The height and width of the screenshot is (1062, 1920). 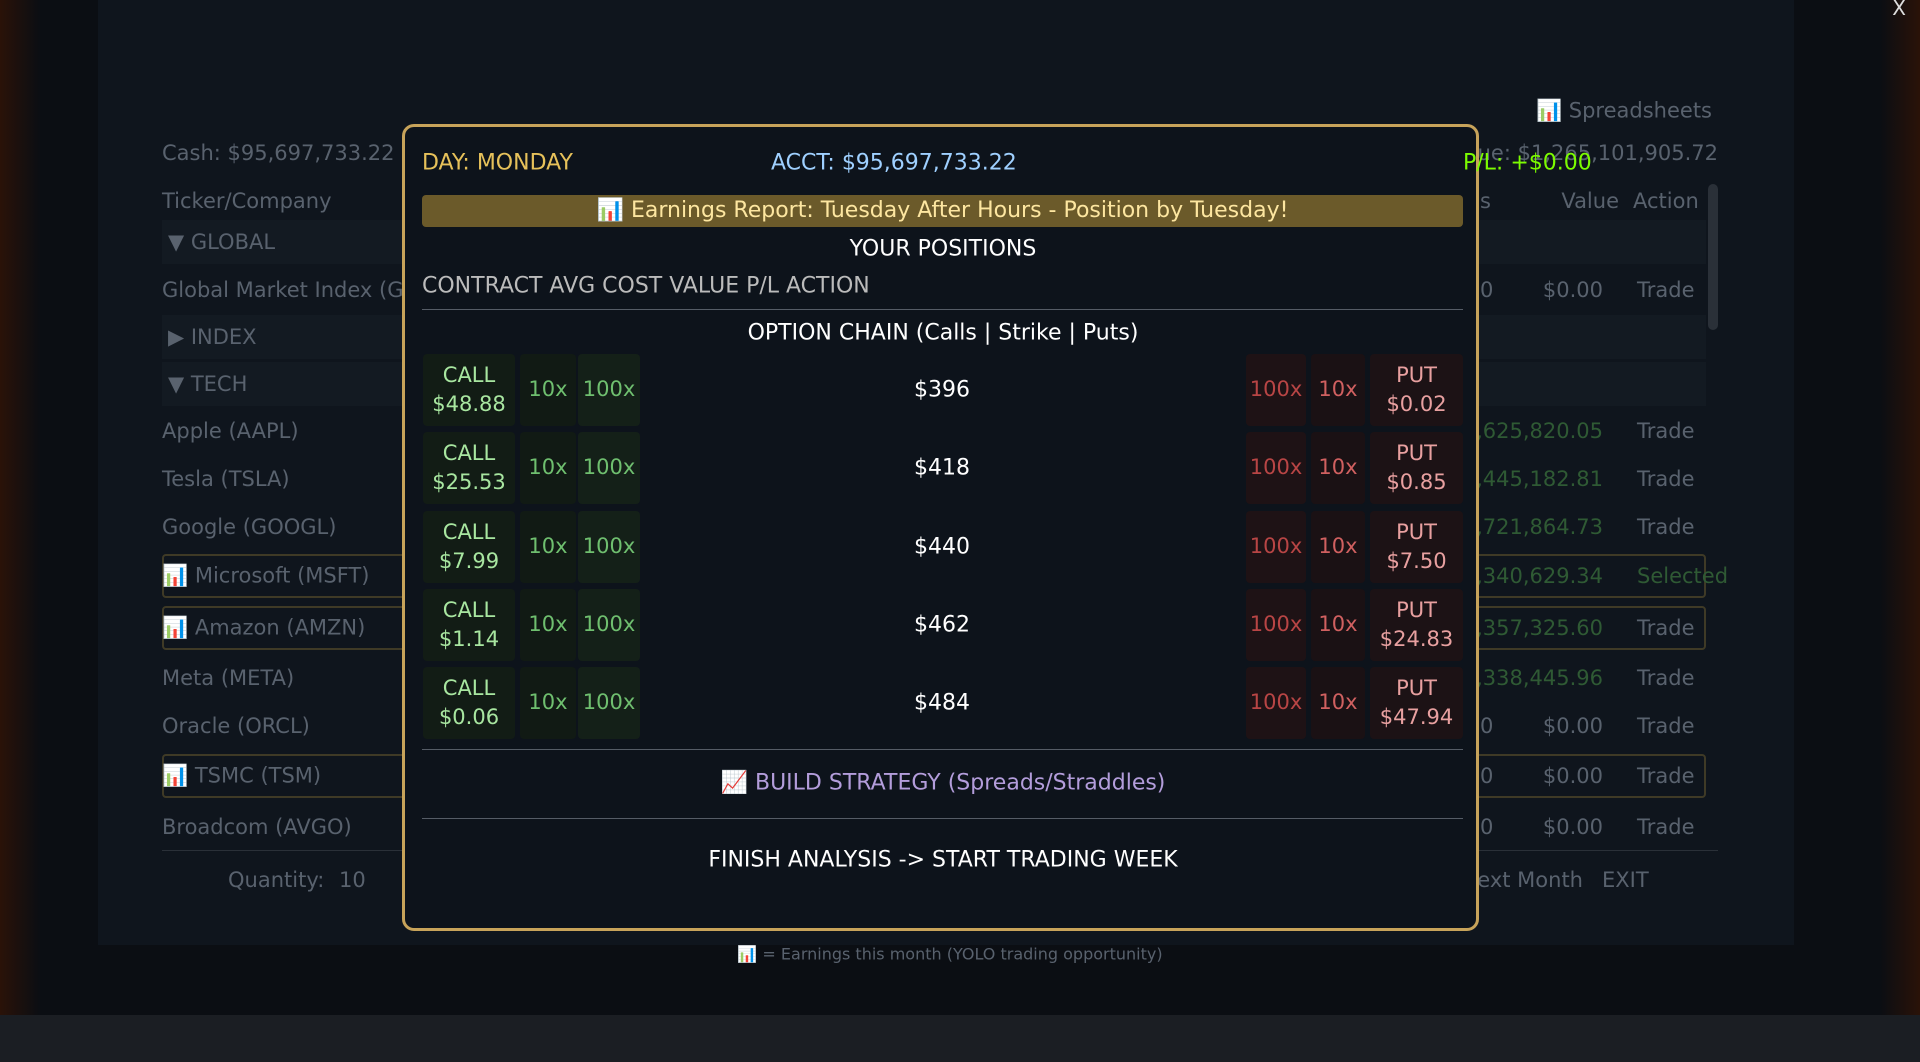 I want to click on ticker: 📊 Microsoft (MSFT), so click(x=266, y=575).